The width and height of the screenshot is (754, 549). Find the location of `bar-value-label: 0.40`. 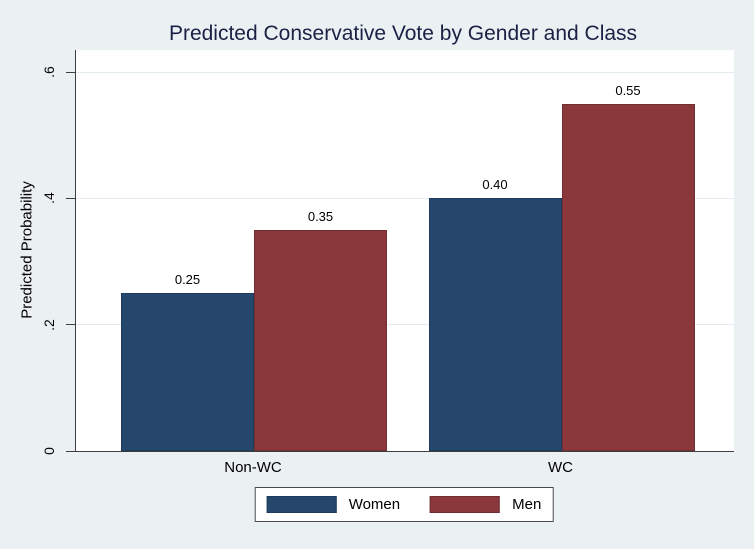

bar-value-label: 0.40 is located at coordinates (495, 185).